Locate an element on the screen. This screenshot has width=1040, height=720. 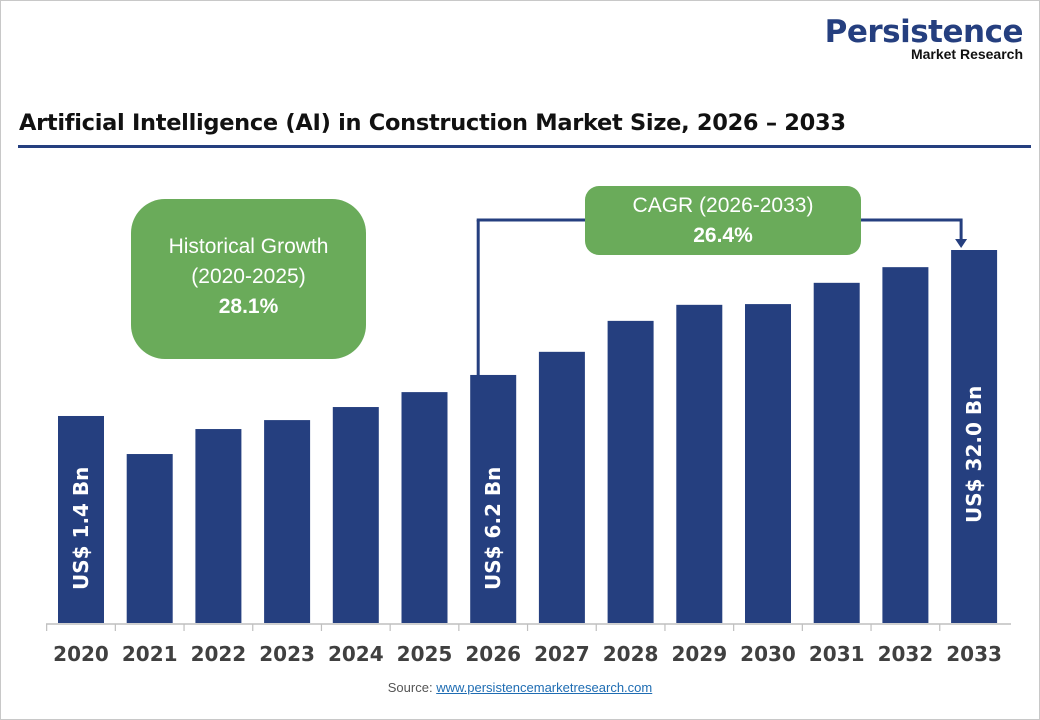
bar-2028 is located at coordinates (630, 471).